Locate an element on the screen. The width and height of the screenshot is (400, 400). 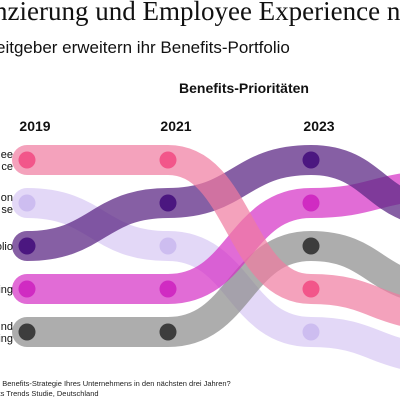
year-label: 2023 is located at coordinates (318, 126).